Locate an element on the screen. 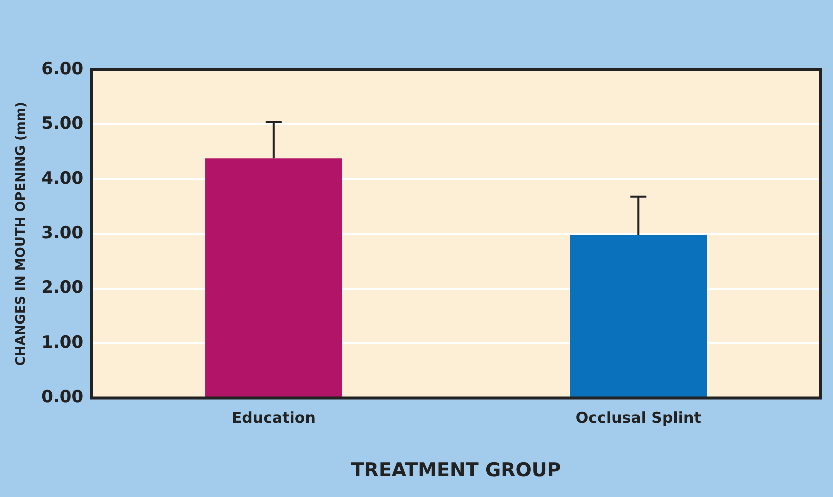  x-tick-label: Occlusal Splint is located at coordinates (639, 418).